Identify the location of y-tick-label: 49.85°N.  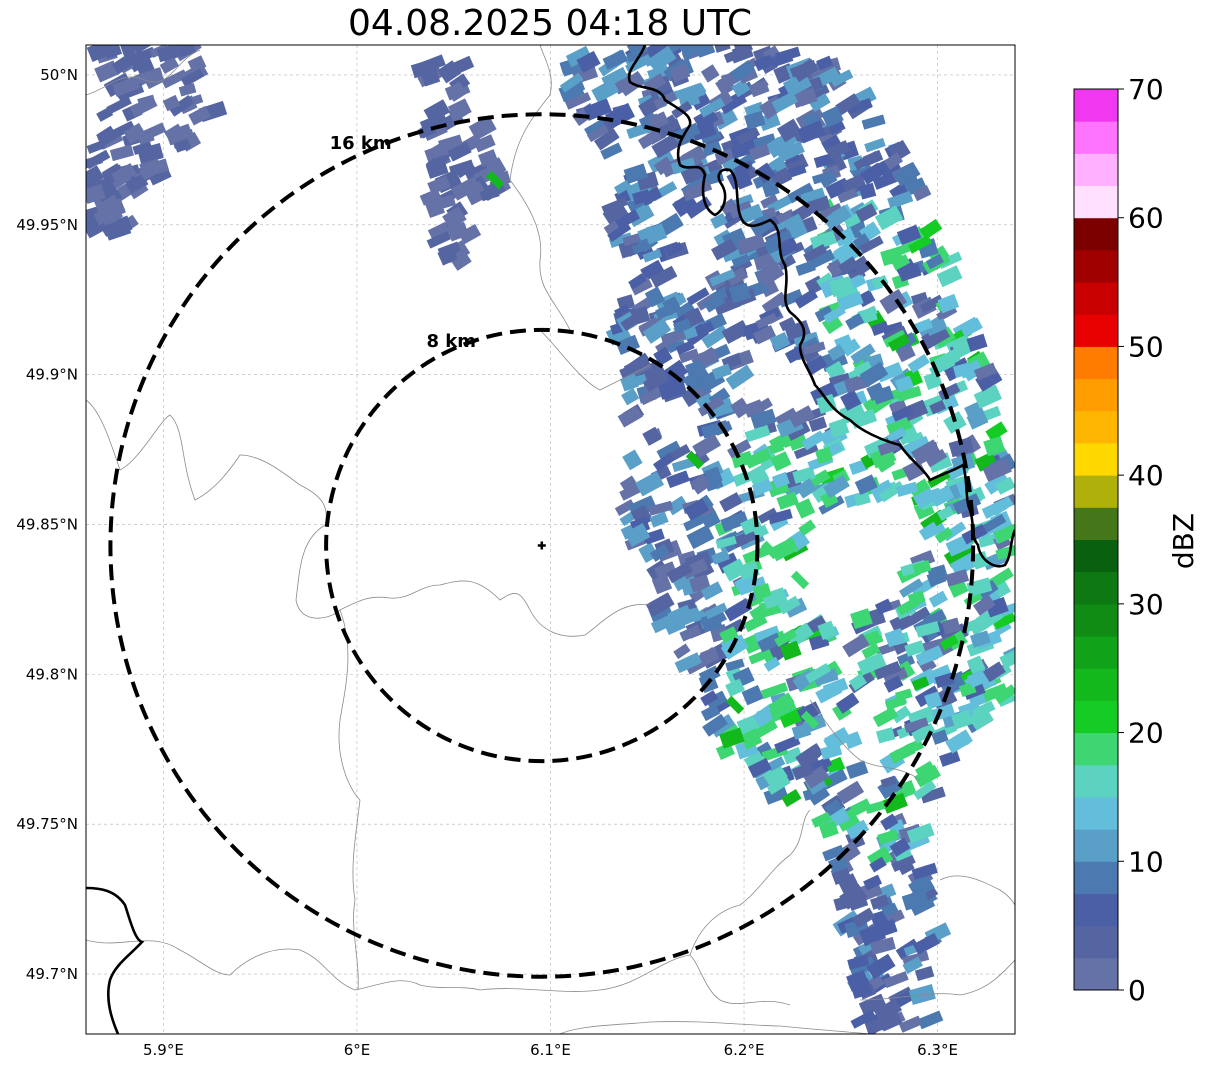
(47, 525).